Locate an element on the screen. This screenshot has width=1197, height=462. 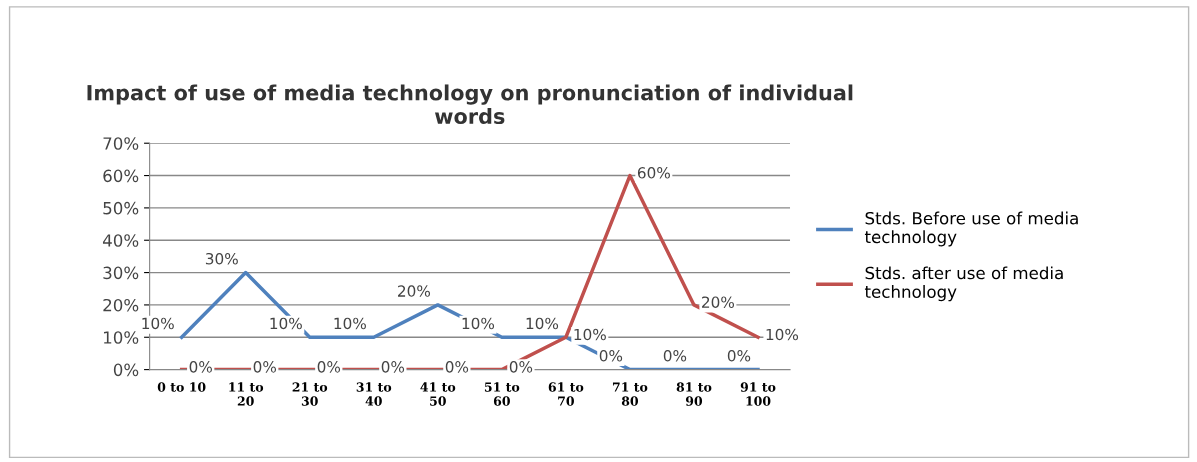
x-tick-label: 81 to 90 is located at coordinates (694, 394).